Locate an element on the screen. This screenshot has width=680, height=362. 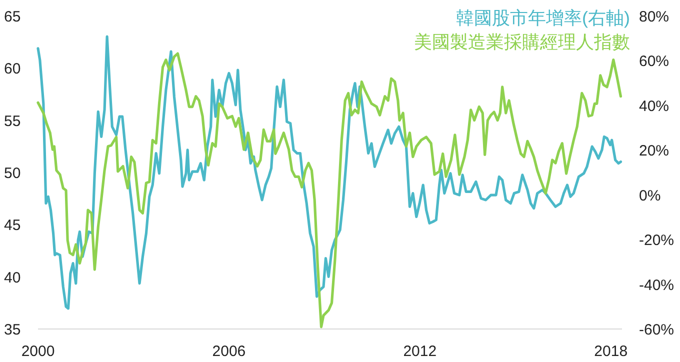
y2-tick-label: -60% is located at coordinates (656, 330).